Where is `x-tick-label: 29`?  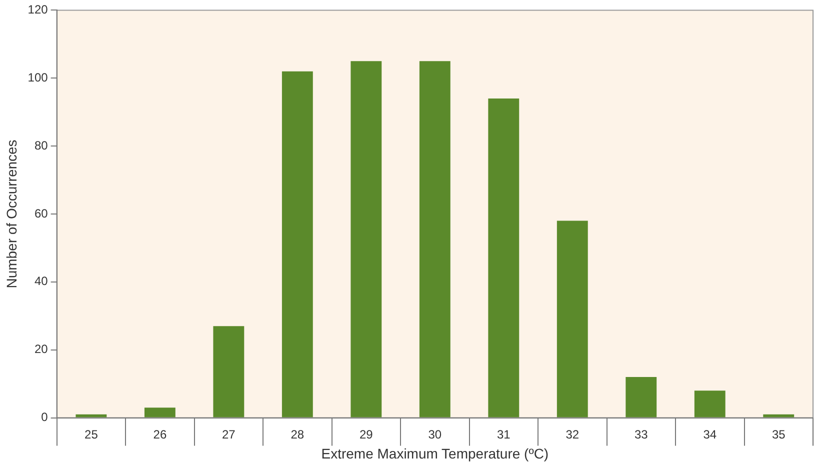 x-tick-label: 29 is located at coordinates (366, 434).